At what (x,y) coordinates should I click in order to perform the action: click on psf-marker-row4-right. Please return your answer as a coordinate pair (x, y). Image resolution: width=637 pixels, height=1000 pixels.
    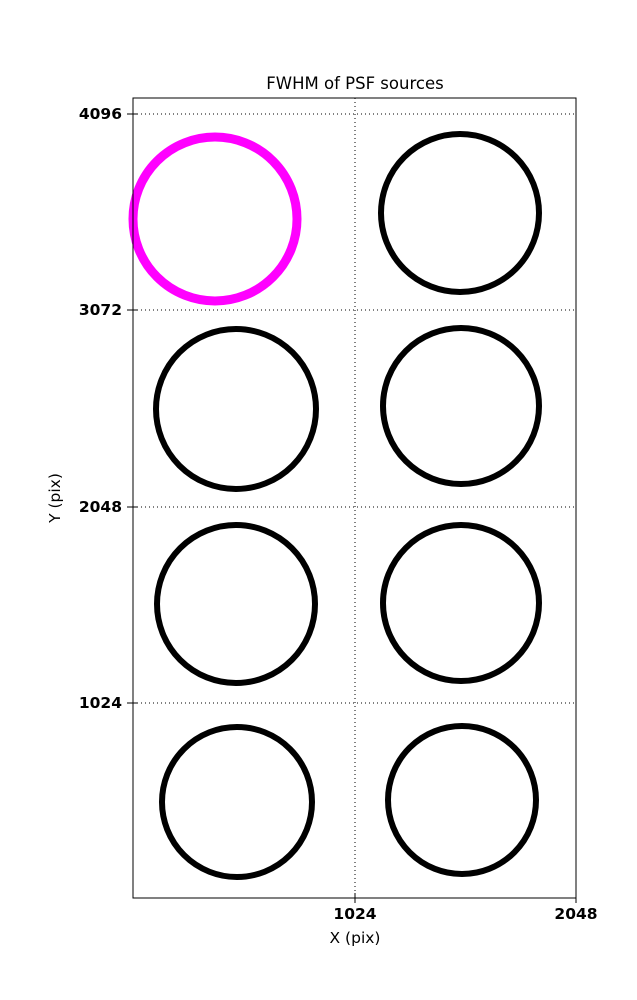
    Looking at the image, I should click on (462, 800).